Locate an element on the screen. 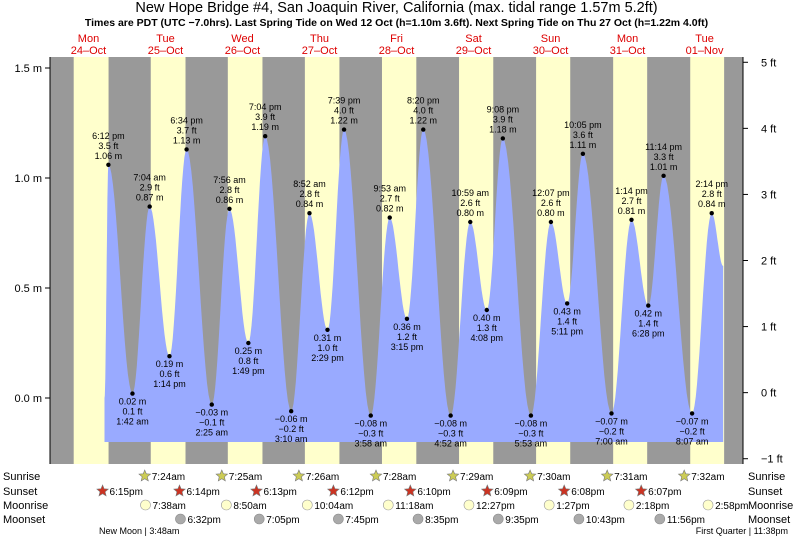 The width and height of the screenshot is (793, 539). high-tide-label: 1.06 m is located at coordinates (109, 156).